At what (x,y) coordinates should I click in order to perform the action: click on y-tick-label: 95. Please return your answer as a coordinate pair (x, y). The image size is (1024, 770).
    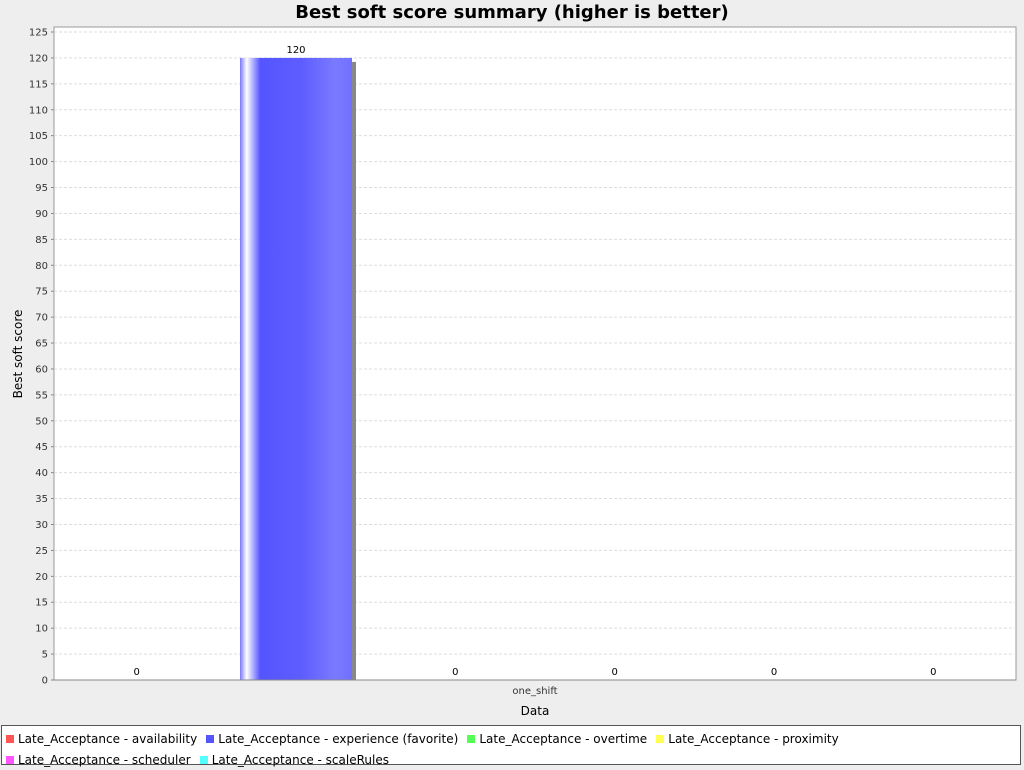
    Looking at the image, I should click on (41, 188).